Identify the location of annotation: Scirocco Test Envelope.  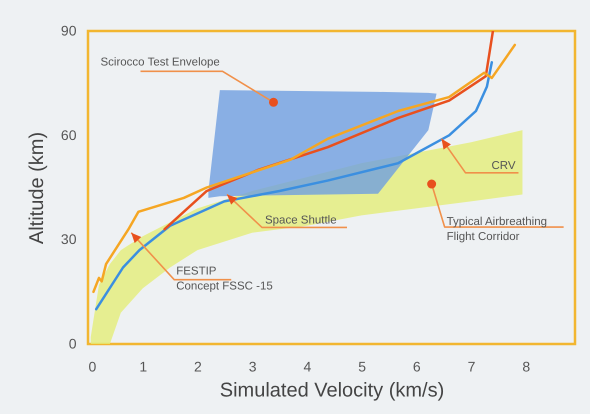
(160, 62).